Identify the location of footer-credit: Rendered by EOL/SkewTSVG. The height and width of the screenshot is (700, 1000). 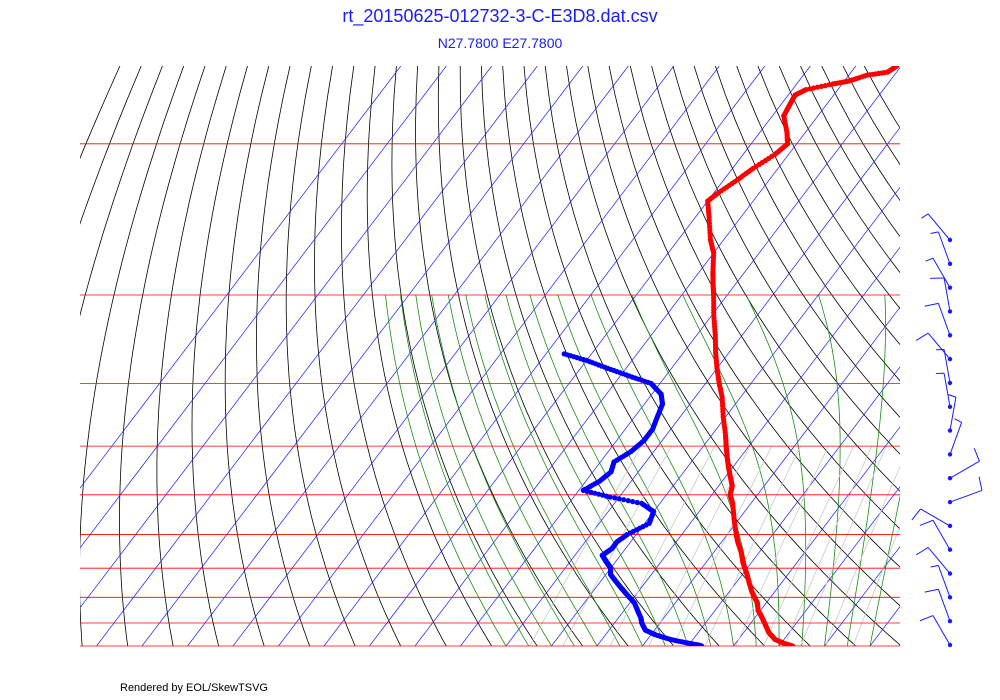
(194, 688).